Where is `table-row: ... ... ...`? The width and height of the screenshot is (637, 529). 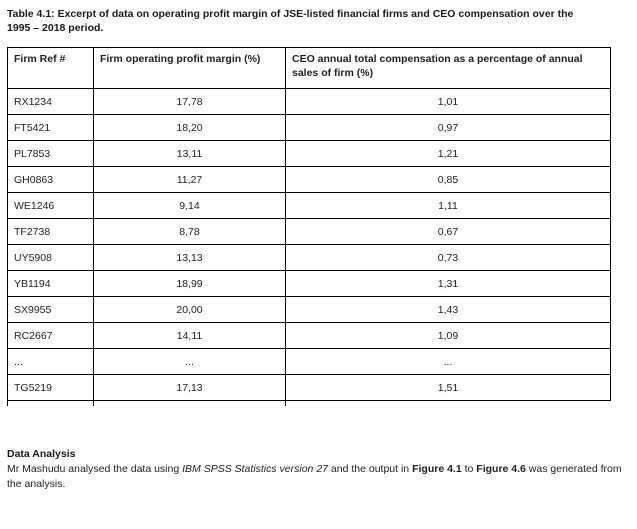
table-row: ... ... ... is located at coordinates (309, 361).